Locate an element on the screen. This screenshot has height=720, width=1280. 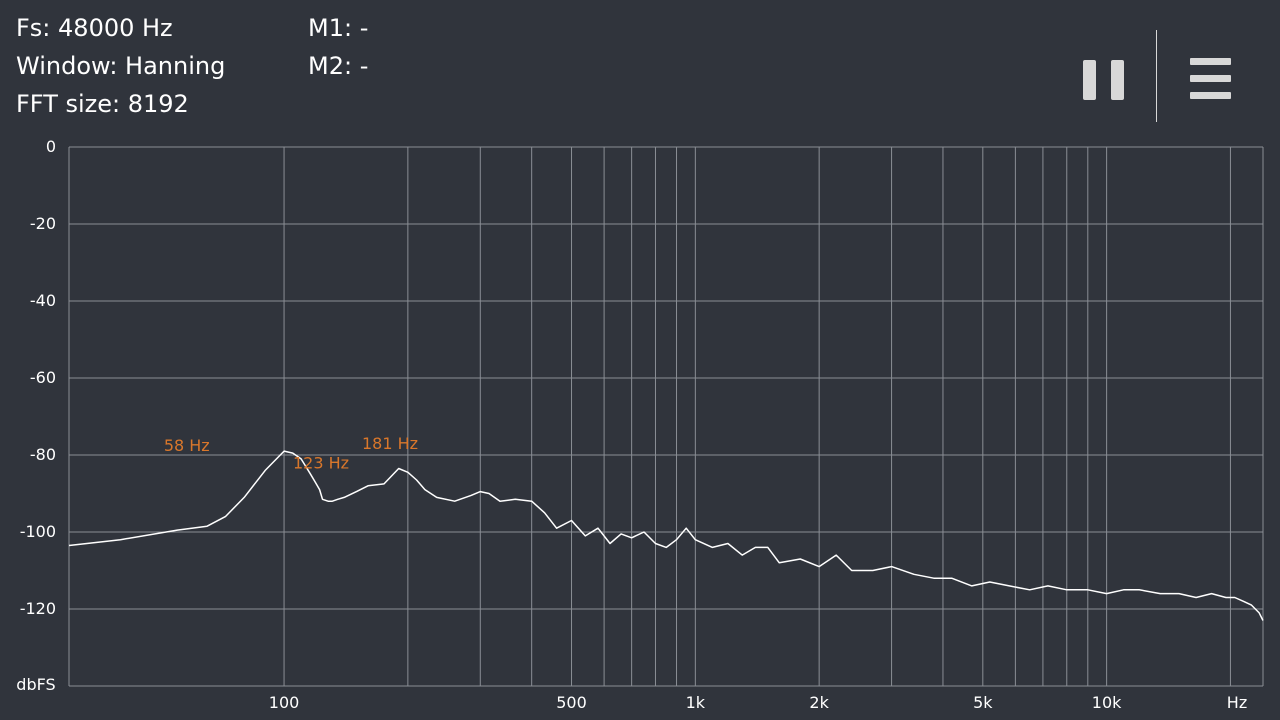
x-tick-label: 5k is located at coordinates (983, 702).